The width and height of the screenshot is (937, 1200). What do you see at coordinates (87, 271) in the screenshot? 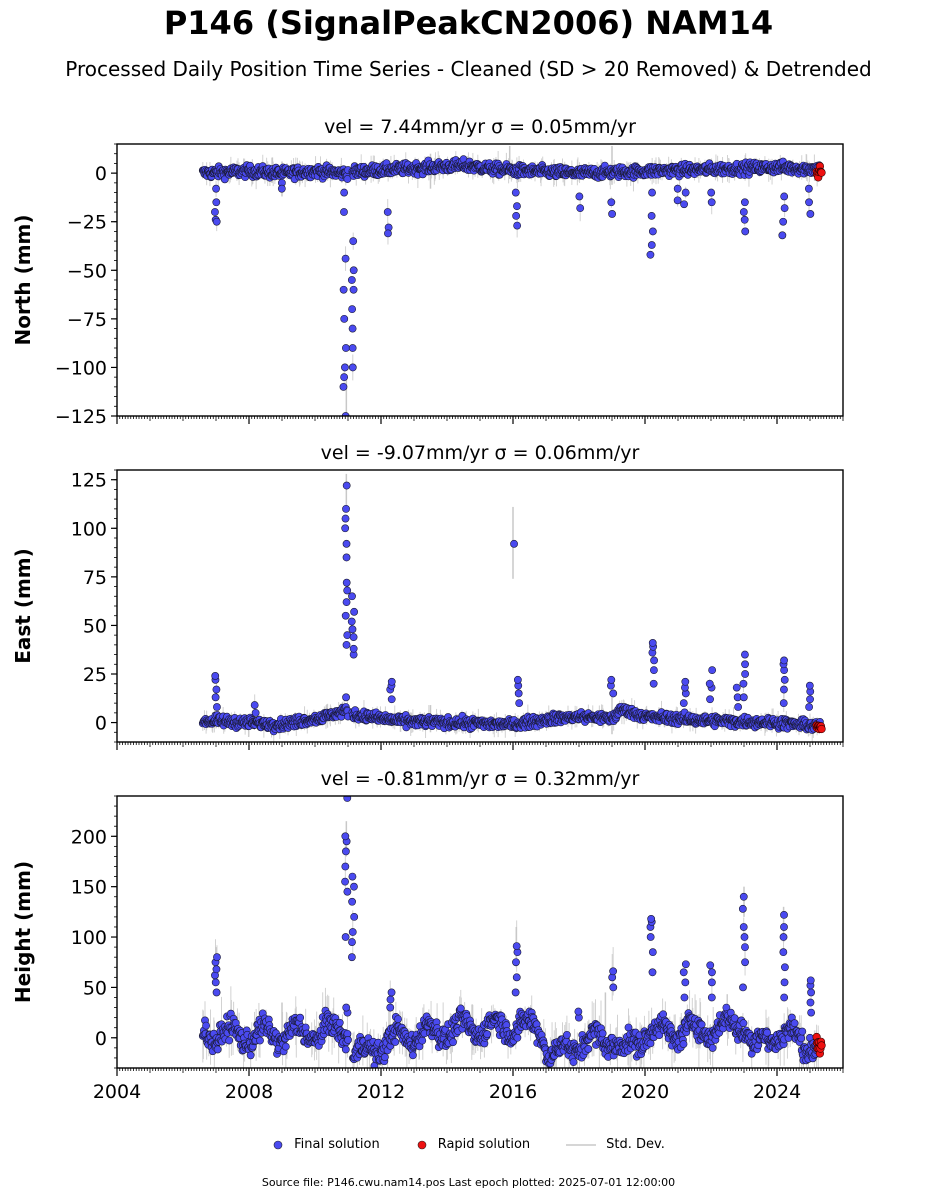
I see `north-y-tick-label: −50` at bounding box center [87, 271].